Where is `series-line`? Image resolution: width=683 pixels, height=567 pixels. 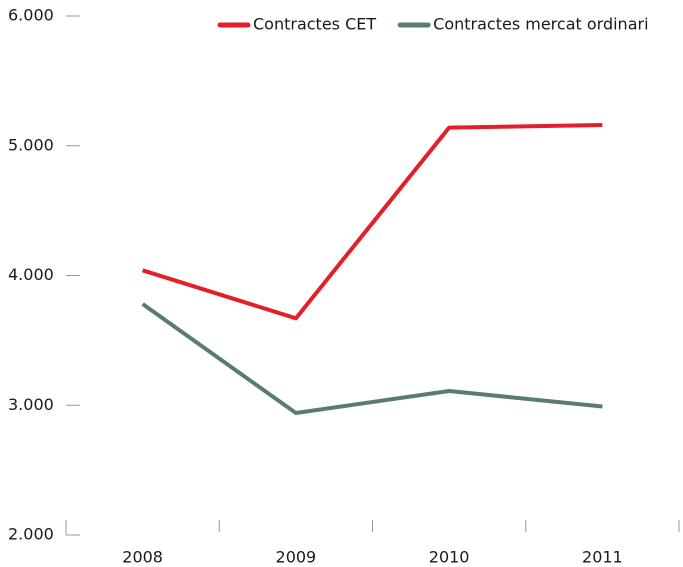 series-line is located at coordinates (372, 359).